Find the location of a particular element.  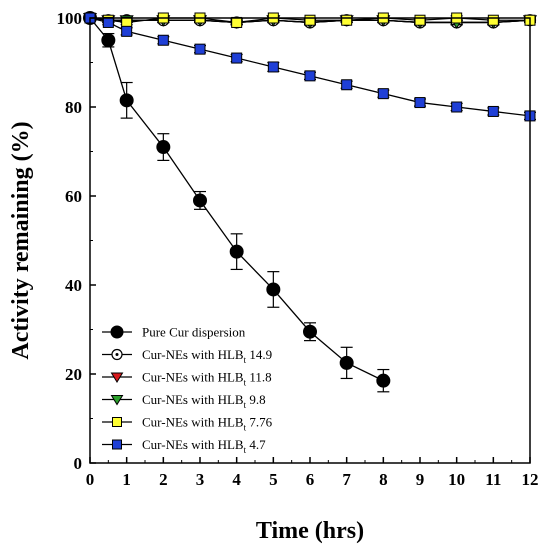

x-tick-label: 4 is located at coordinates (236, 479).